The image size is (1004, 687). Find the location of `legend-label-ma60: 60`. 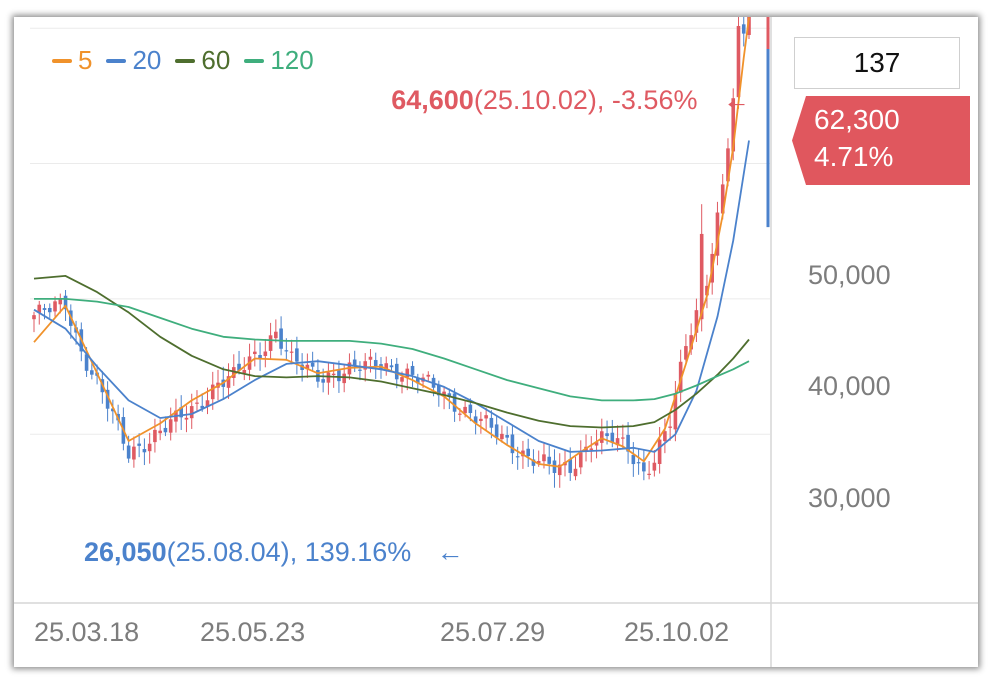

legend-label-ma60: 60 is located at coordinates (216, 60).